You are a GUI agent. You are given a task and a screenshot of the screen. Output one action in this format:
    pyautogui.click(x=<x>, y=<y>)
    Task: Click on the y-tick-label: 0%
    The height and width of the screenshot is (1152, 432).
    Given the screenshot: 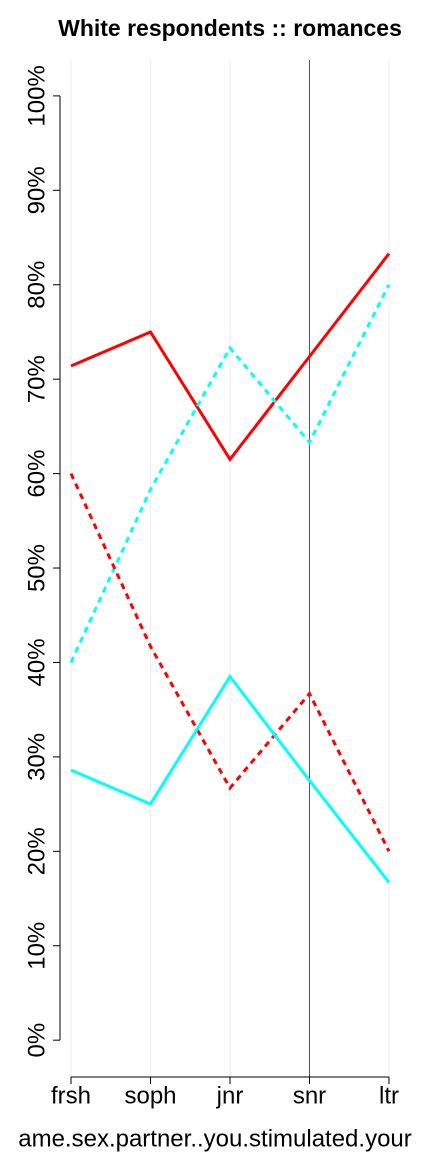 What is the action you would take?
    pyautogui.click(x=36, y=1040)
    